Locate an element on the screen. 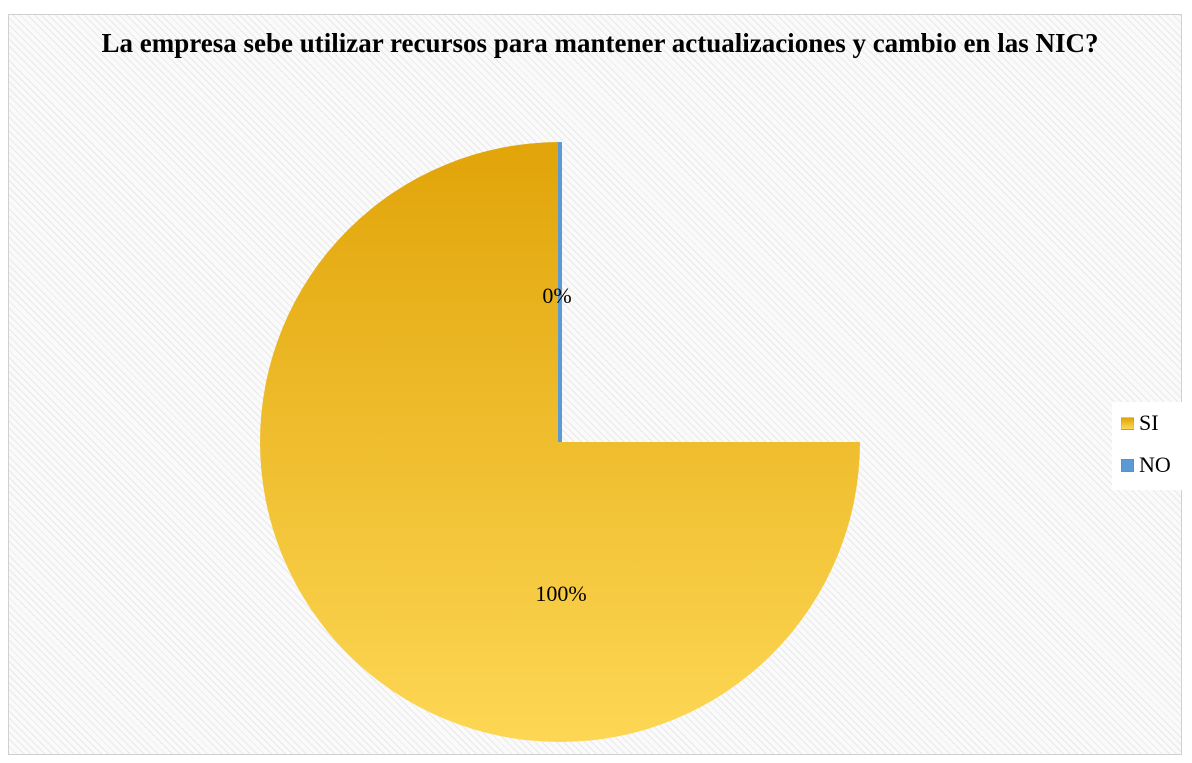  legend-label-no: NO is located at coordinates (1155, 464).